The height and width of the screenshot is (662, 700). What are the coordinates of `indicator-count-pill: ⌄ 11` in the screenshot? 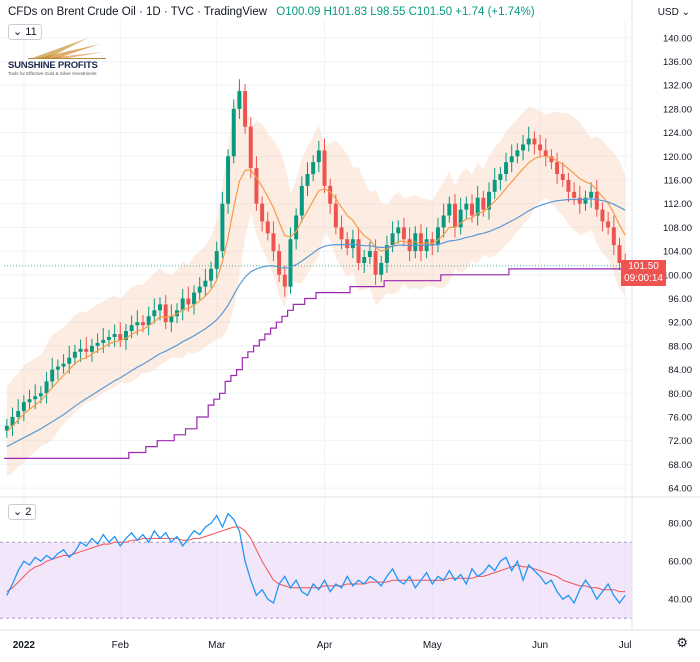 It's located at (25, 32).